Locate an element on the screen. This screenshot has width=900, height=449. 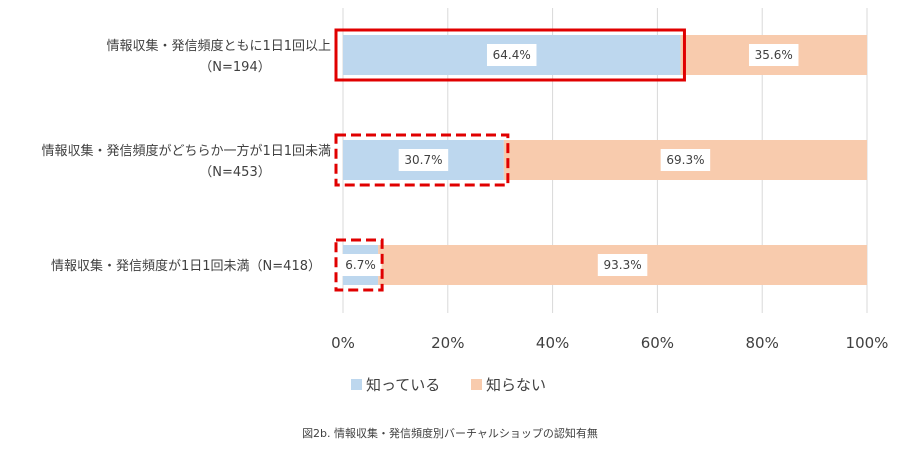
legend-label: 知らない is located at coordinates (516, 385).